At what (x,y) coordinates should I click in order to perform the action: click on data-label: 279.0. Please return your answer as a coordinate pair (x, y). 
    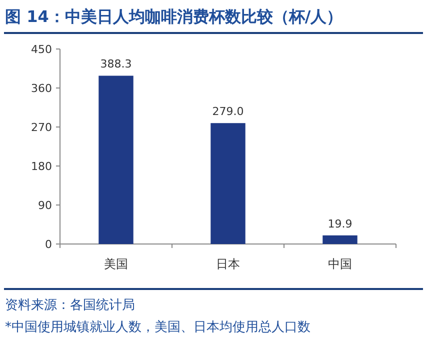
    Looking at the image, I should click on (228, 111).